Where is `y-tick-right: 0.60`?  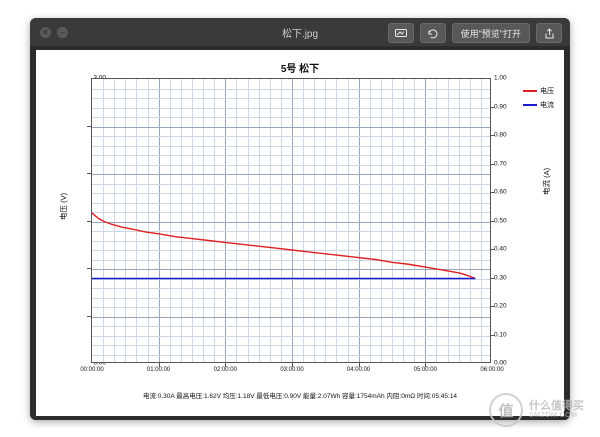
y-tick-right: 0.60 is located at coordinates (500, 192).